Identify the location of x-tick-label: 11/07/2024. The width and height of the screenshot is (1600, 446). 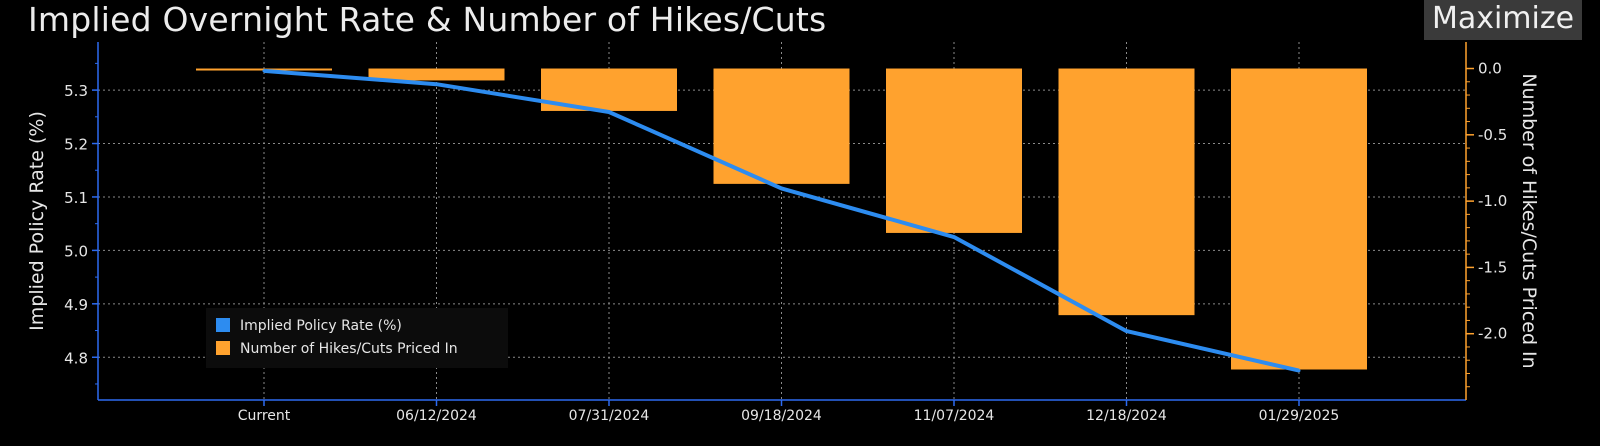
(954, 416).